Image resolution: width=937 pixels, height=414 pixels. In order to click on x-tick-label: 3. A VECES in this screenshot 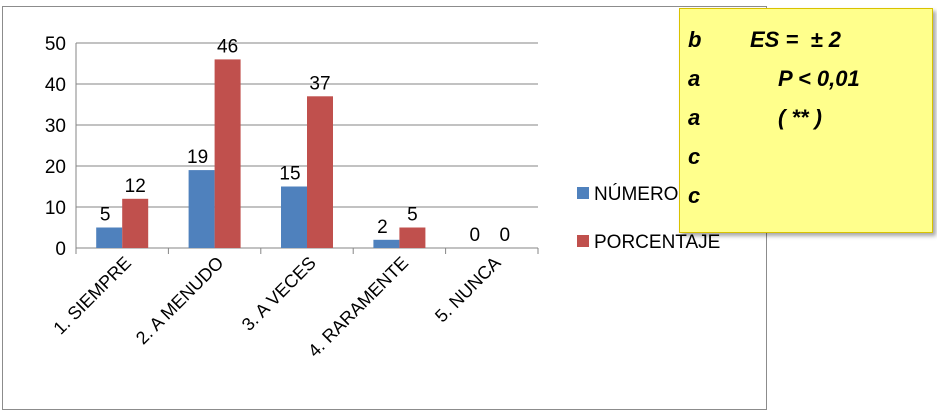, I will do `click(279, 294)`.